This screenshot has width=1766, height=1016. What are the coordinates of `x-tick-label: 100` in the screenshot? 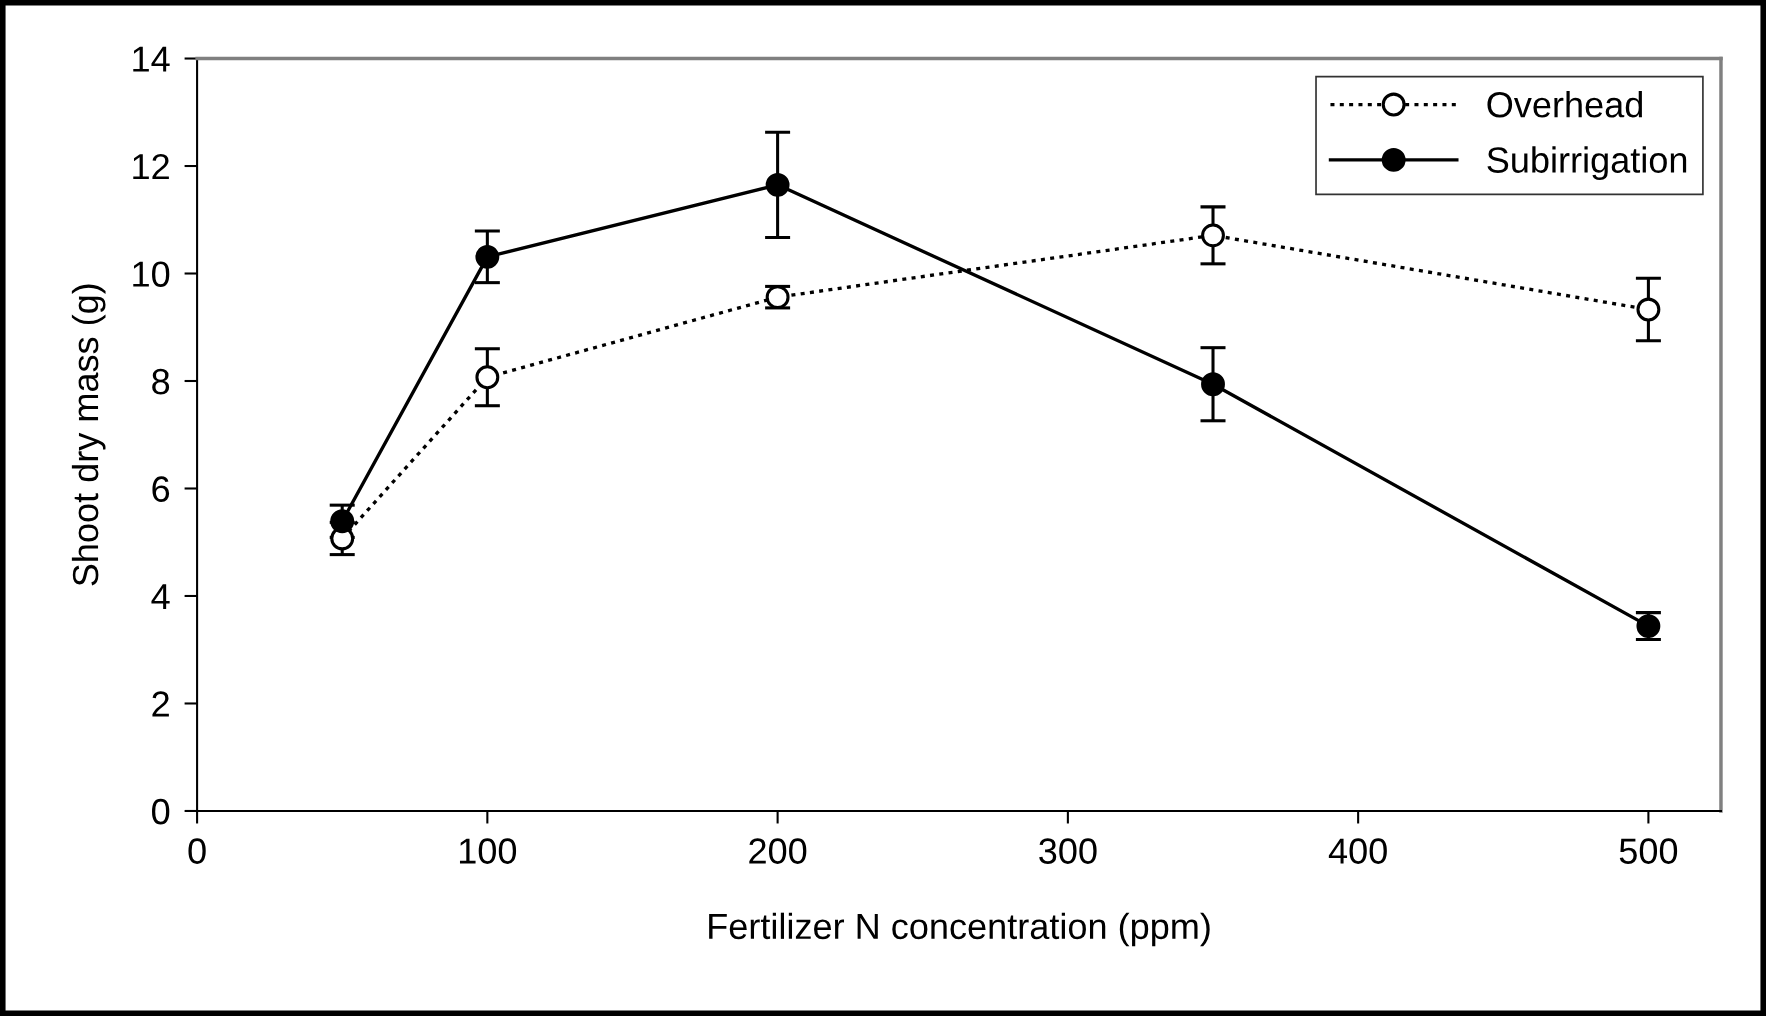 It's located at (488, 851).